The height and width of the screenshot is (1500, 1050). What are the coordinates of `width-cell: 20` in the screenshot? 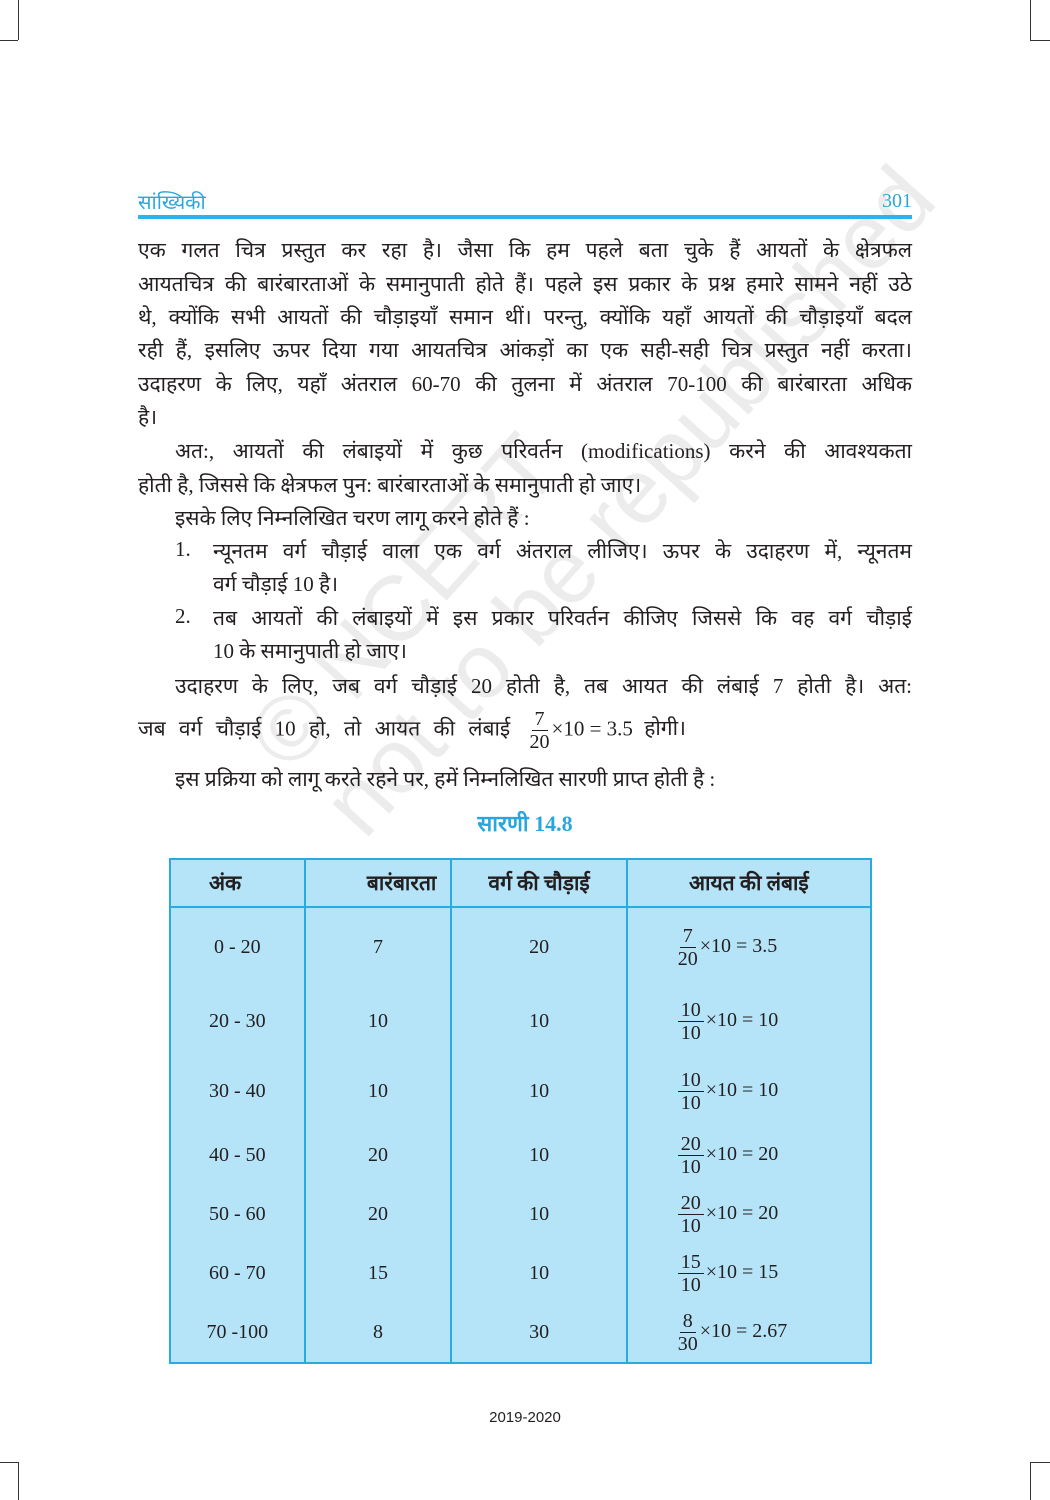 It's located at (539, 946).